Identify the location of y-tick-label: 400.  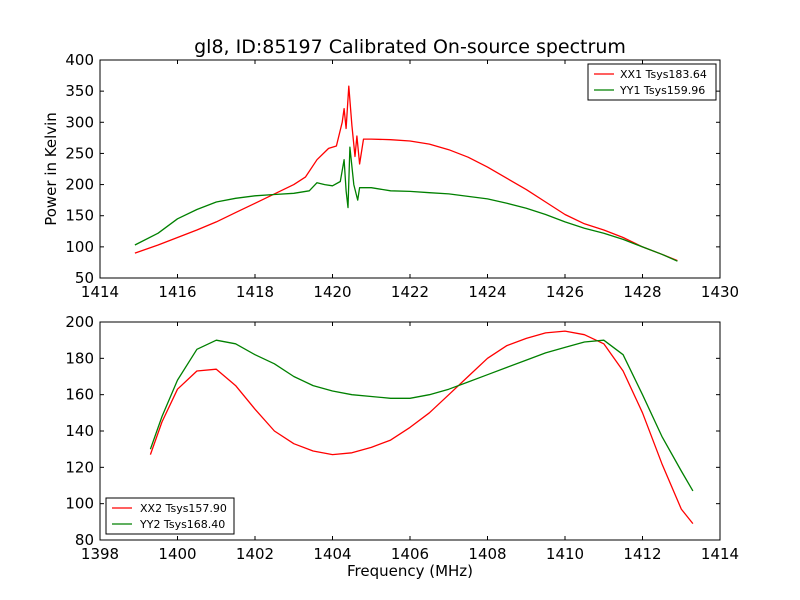
(79, 60).